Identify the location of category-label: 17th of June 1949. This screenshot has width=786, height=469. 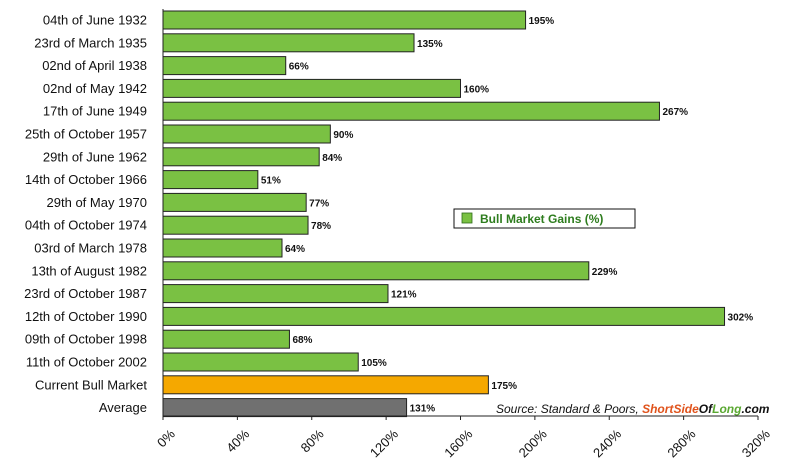
(95, 111).